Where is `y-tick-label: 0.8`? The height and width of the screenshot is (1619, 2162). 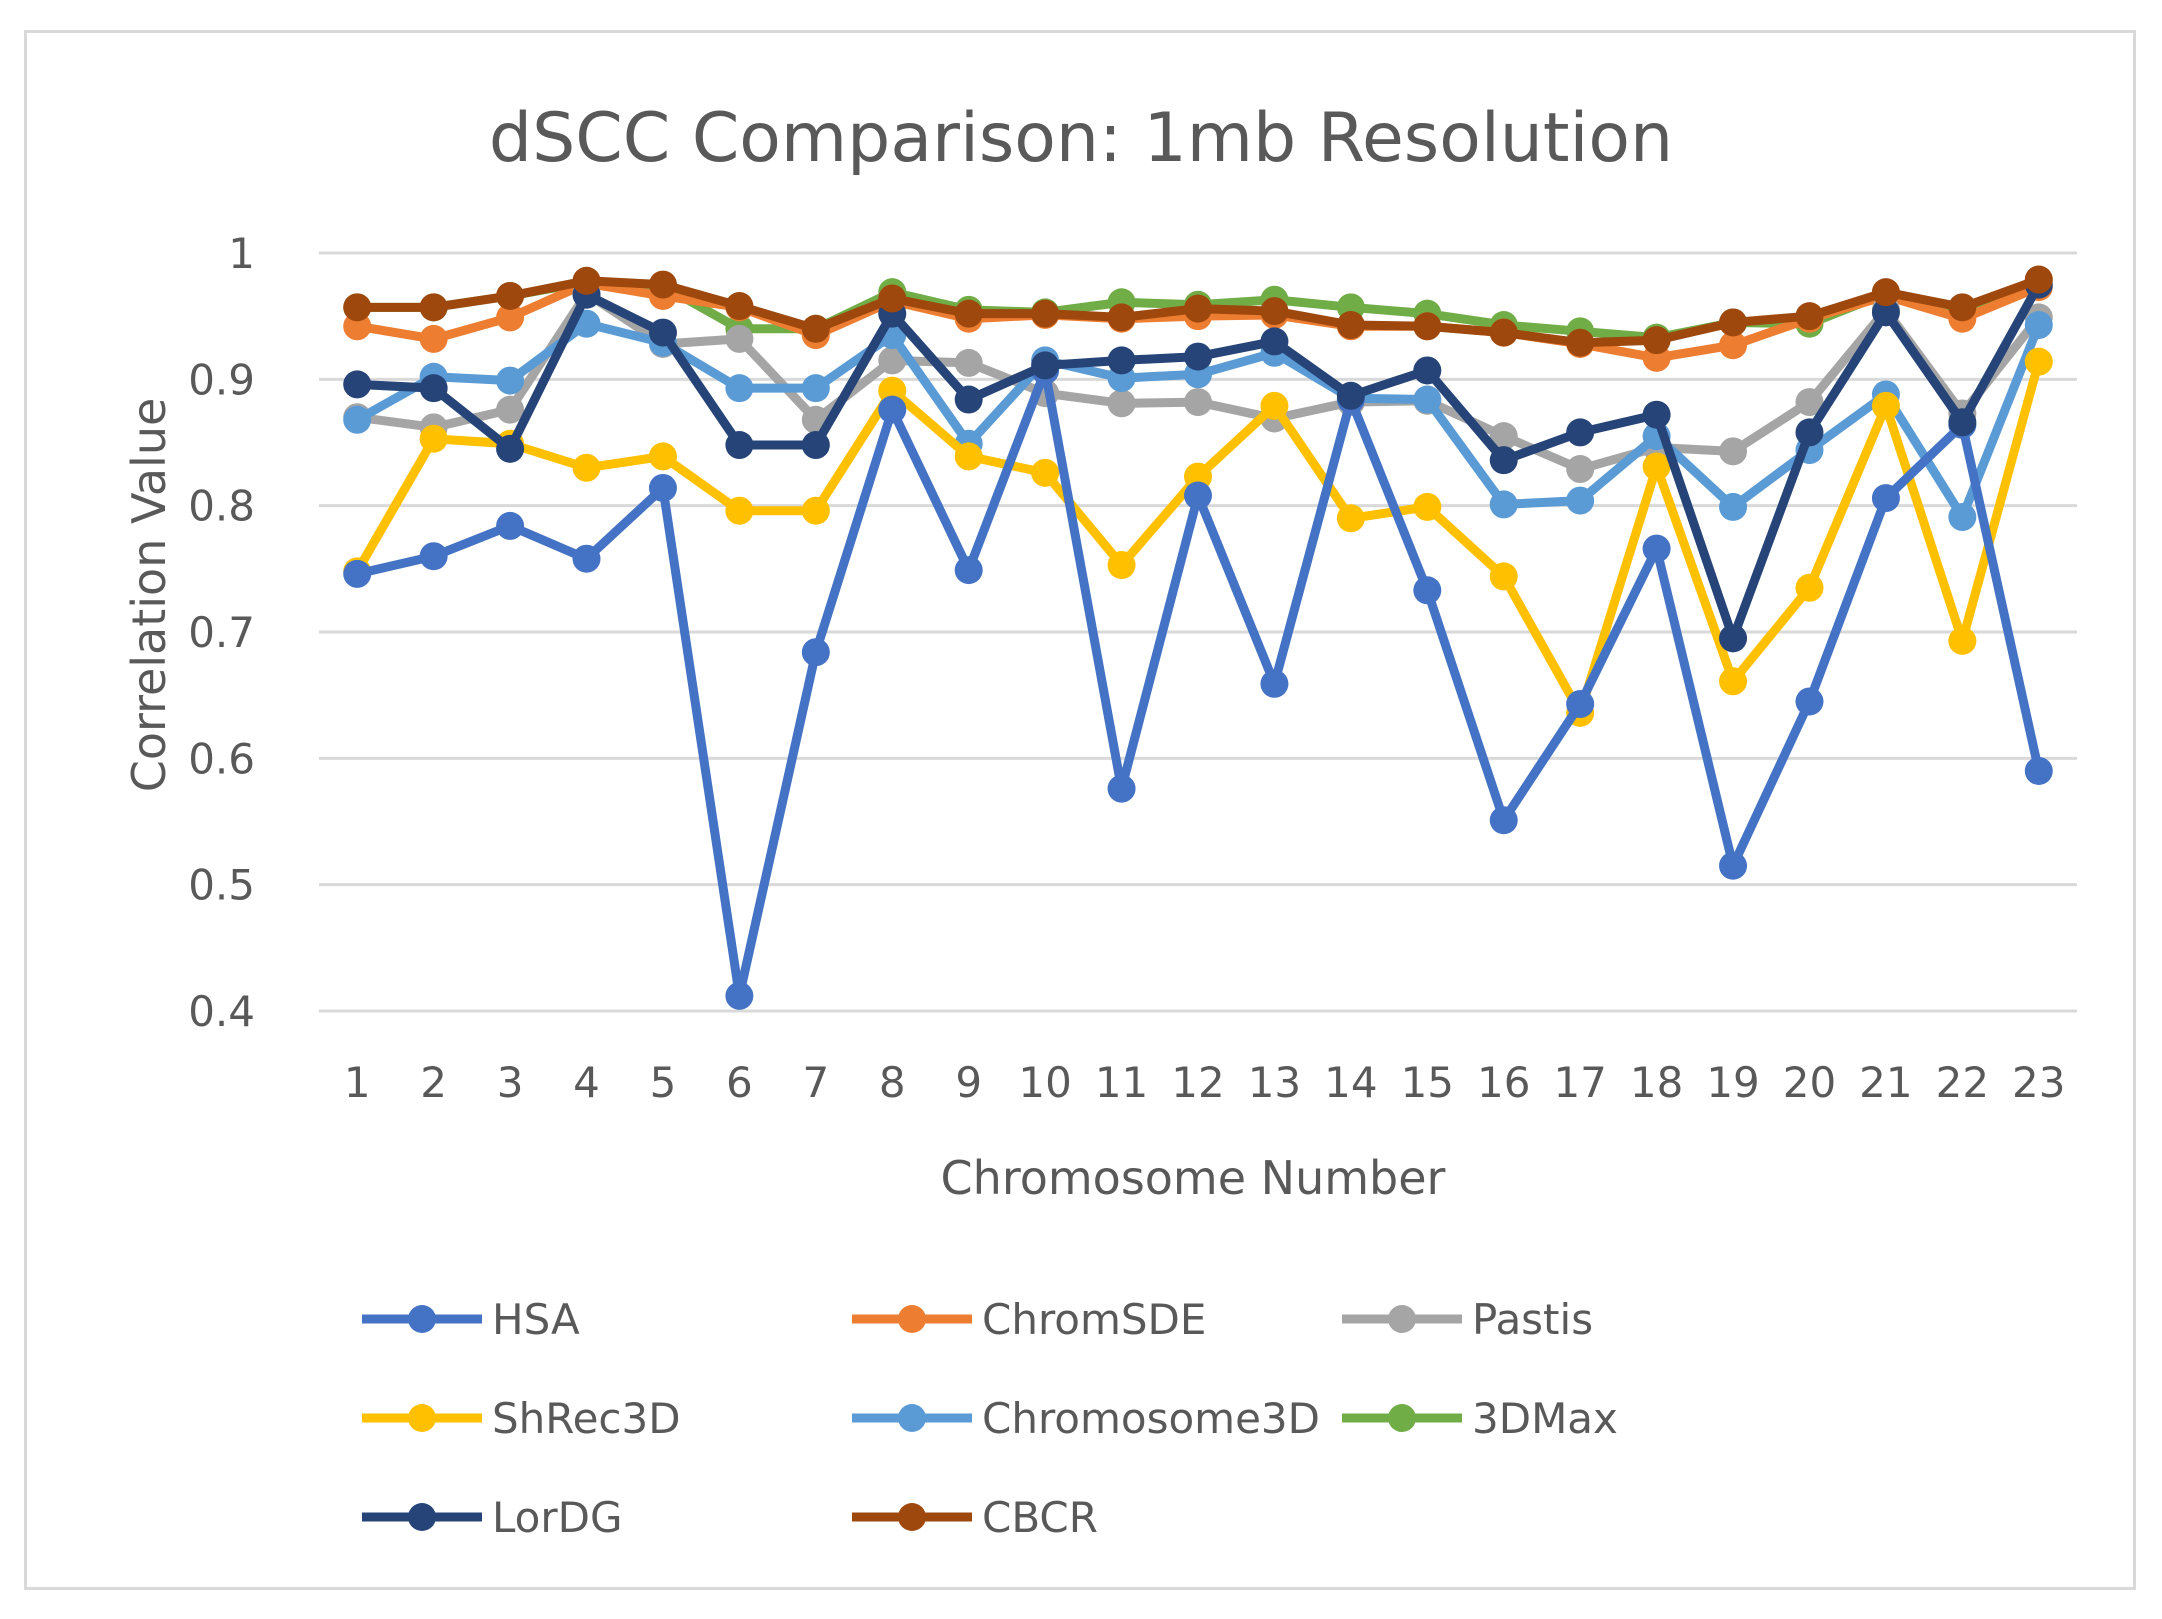 y-tick-label: 0.8 is located at coordinates (221, 506).